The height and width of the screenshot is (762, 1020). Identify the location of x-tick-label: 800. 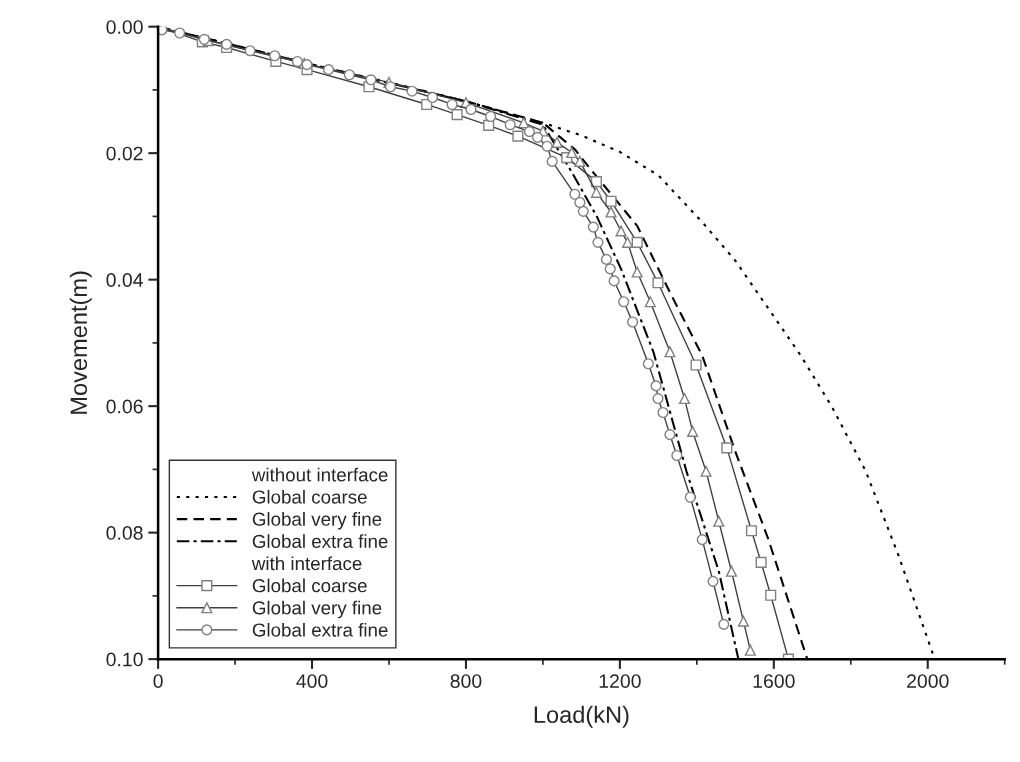
(466, 681).